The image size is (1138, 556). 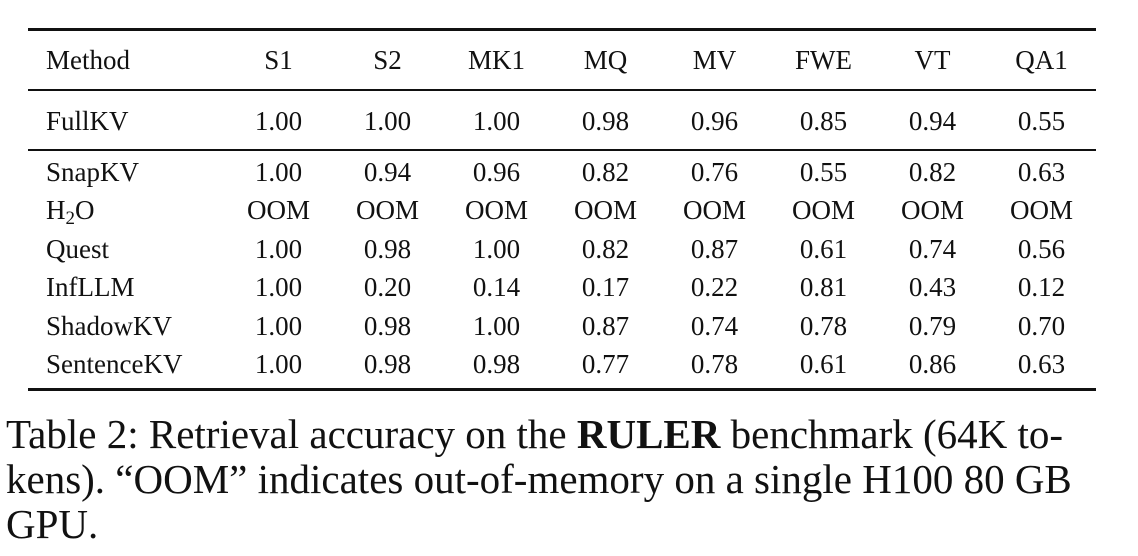 I want to click on method-name: InfLLM, so click(x=90, y=287).